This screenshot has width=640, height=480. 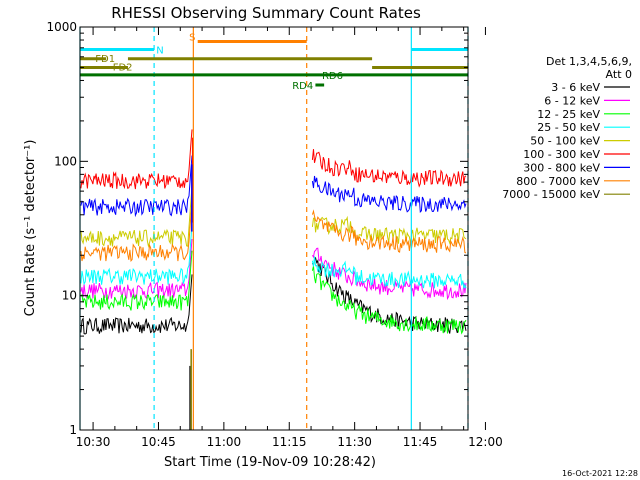 What do you see at coordinates (93, 442) in the screenshot?
I see `x-tick-label-0: 10:30` at bounding box center [93, 442].